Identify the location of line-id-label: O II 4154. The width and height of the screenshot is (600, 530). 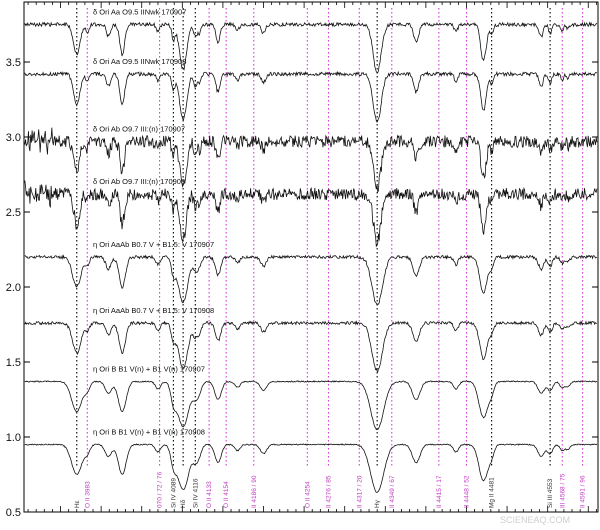
(226, 494).